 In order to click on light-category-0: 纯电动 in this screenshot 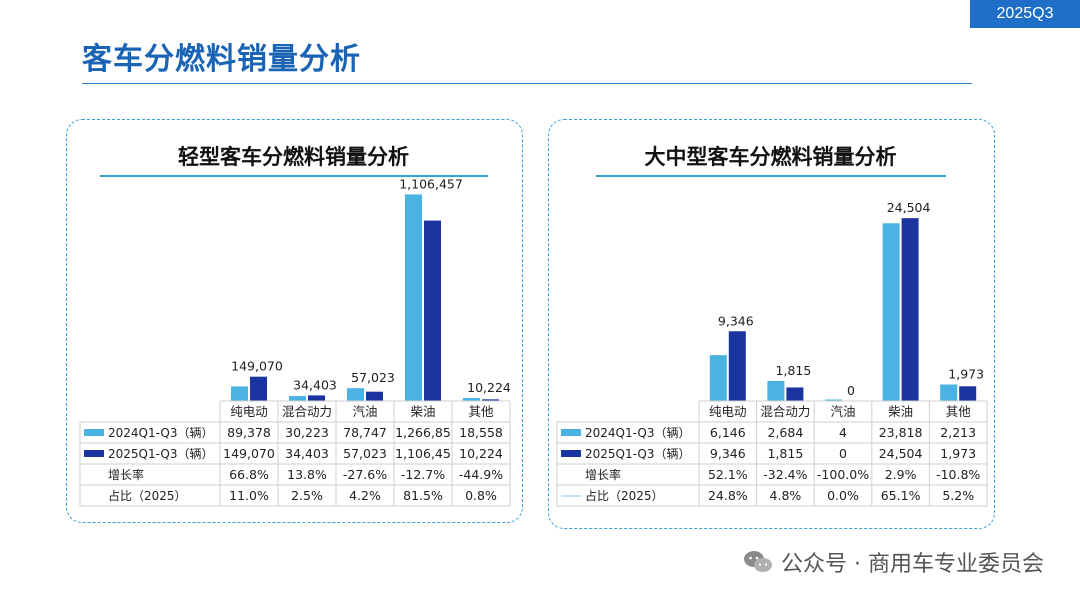, I will do `click(249, 411)`.